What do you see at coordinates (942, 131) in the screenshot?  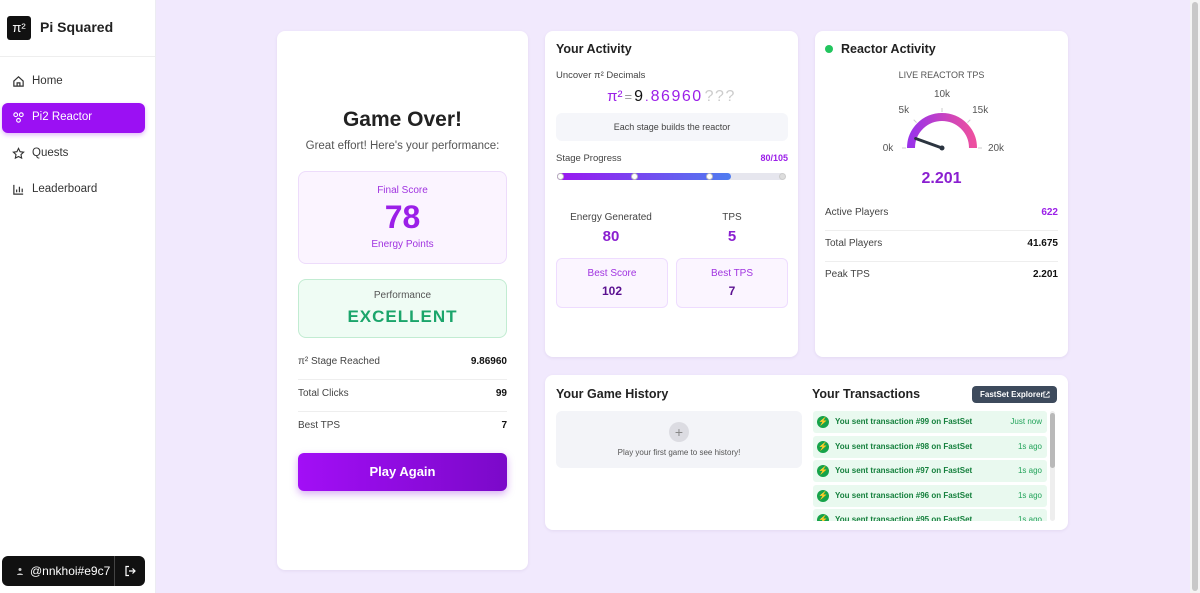 I see `gauge-arc` at bounding box center [942, 131].